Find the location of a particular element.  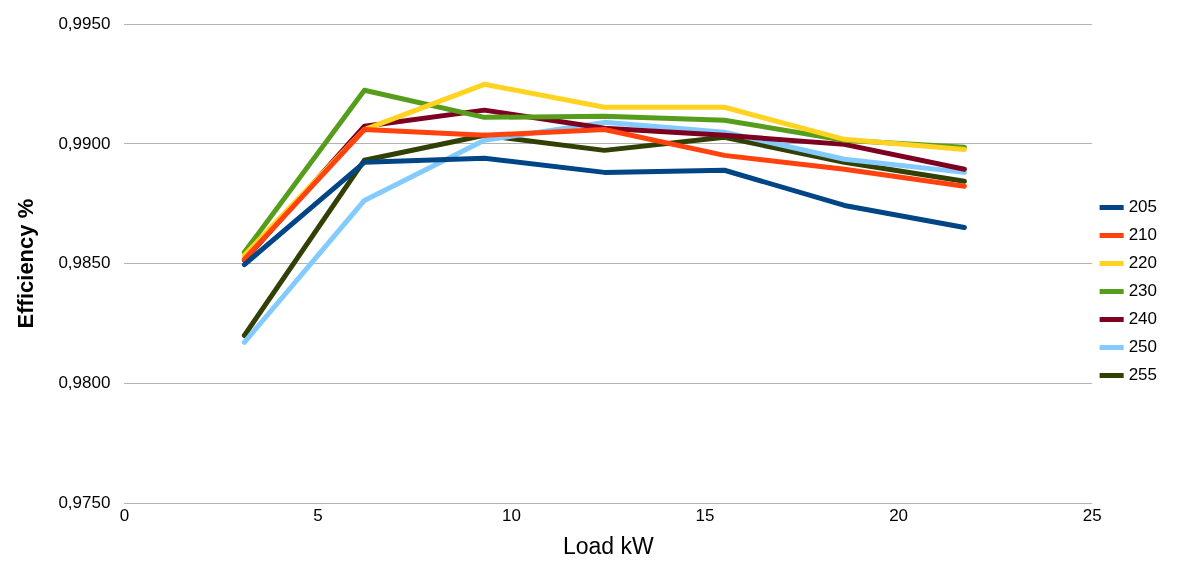

x-tick-label: 20 is located at coordinates (899, 515).